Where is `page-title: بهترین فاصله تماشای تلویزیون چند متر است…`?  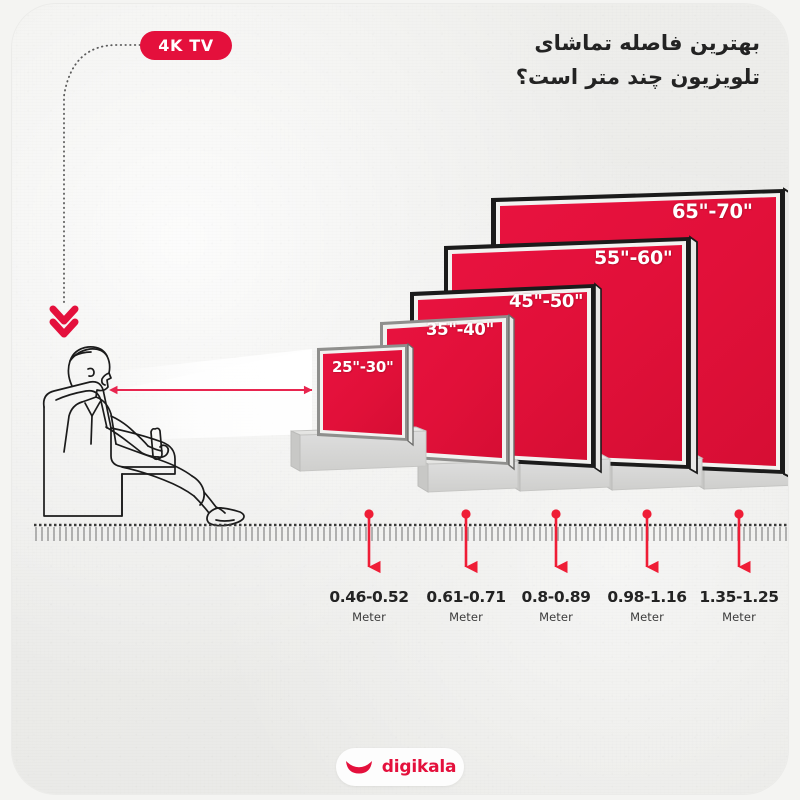
page-title: بهترین فاصله تماشای تلویزیون چند متر است… is located at coordinates (615, 60).